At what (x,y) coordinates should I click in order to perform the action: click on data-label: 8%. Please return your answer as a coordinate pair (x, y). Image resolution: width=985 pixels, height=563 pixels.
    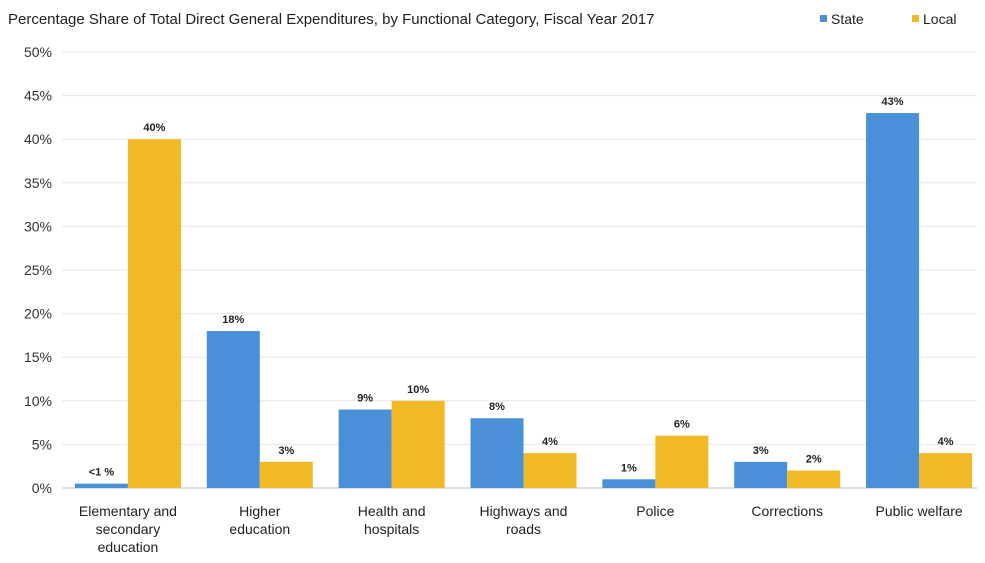
    Looking at the image, I should click on (497, 407).